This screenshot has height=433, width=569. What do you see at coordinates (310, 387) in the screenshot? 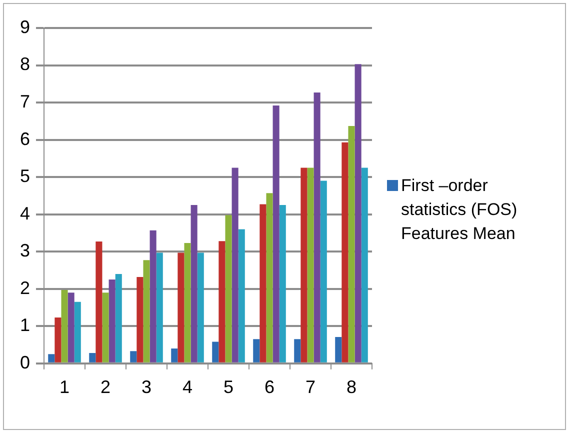
I see `x-tick-label: 7` at bounding box center [310, 387].